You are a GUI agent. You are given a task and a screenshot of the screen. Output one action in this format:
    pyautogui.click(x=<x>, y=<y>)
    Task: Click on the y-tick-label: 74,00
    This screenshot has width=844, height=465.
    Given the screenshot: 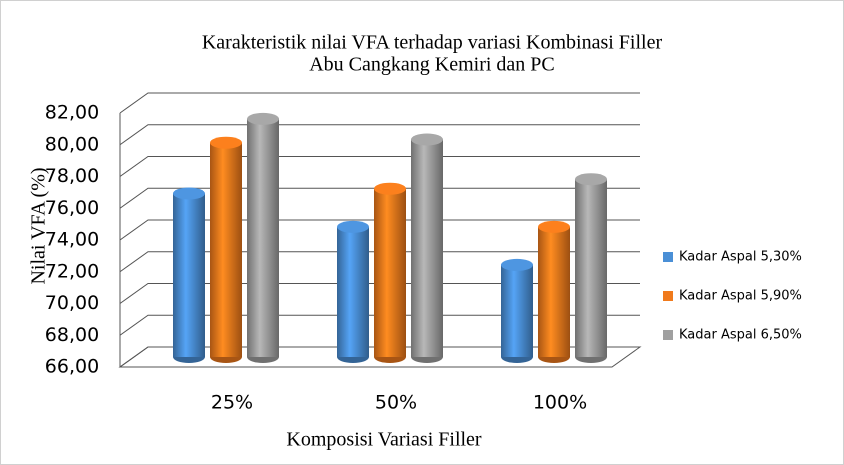 What is the action you would take?
    pyautogui.click(x=72, y=240)
    